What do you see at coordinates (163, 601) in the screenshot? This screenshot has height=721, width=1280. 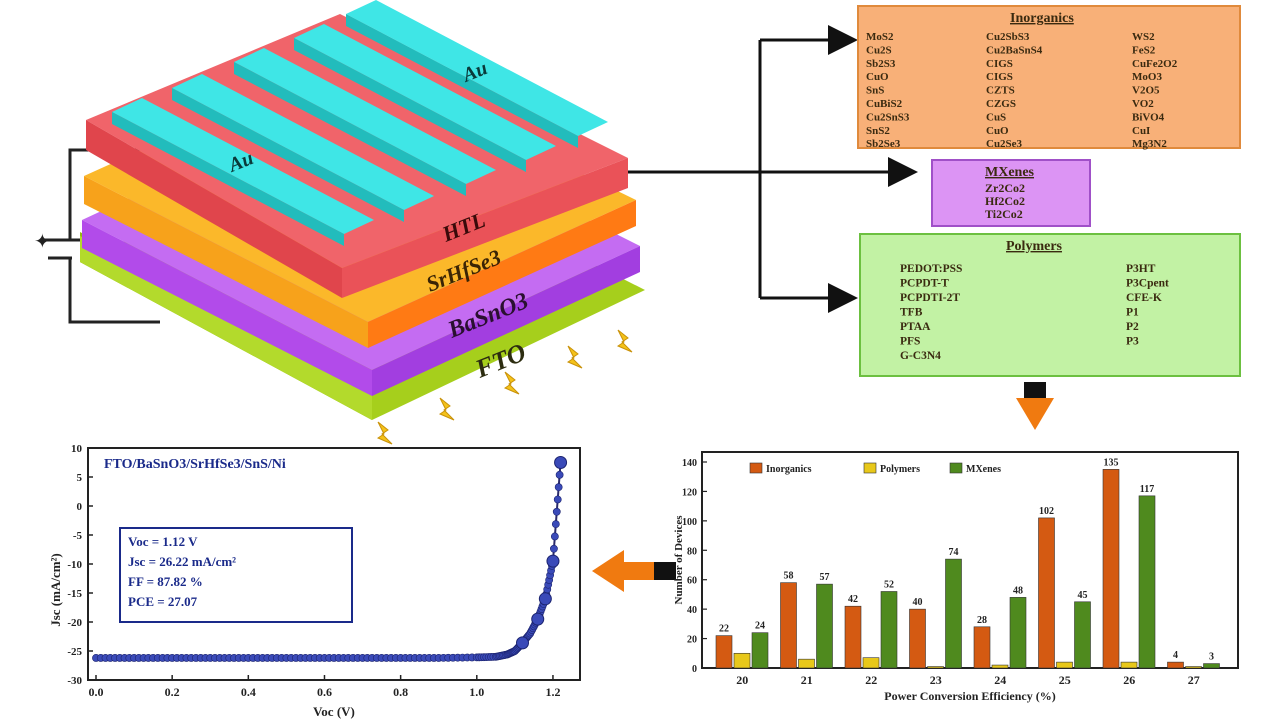 I see `iv-param: PCE = 27.07` at bounding box center [163, 601].